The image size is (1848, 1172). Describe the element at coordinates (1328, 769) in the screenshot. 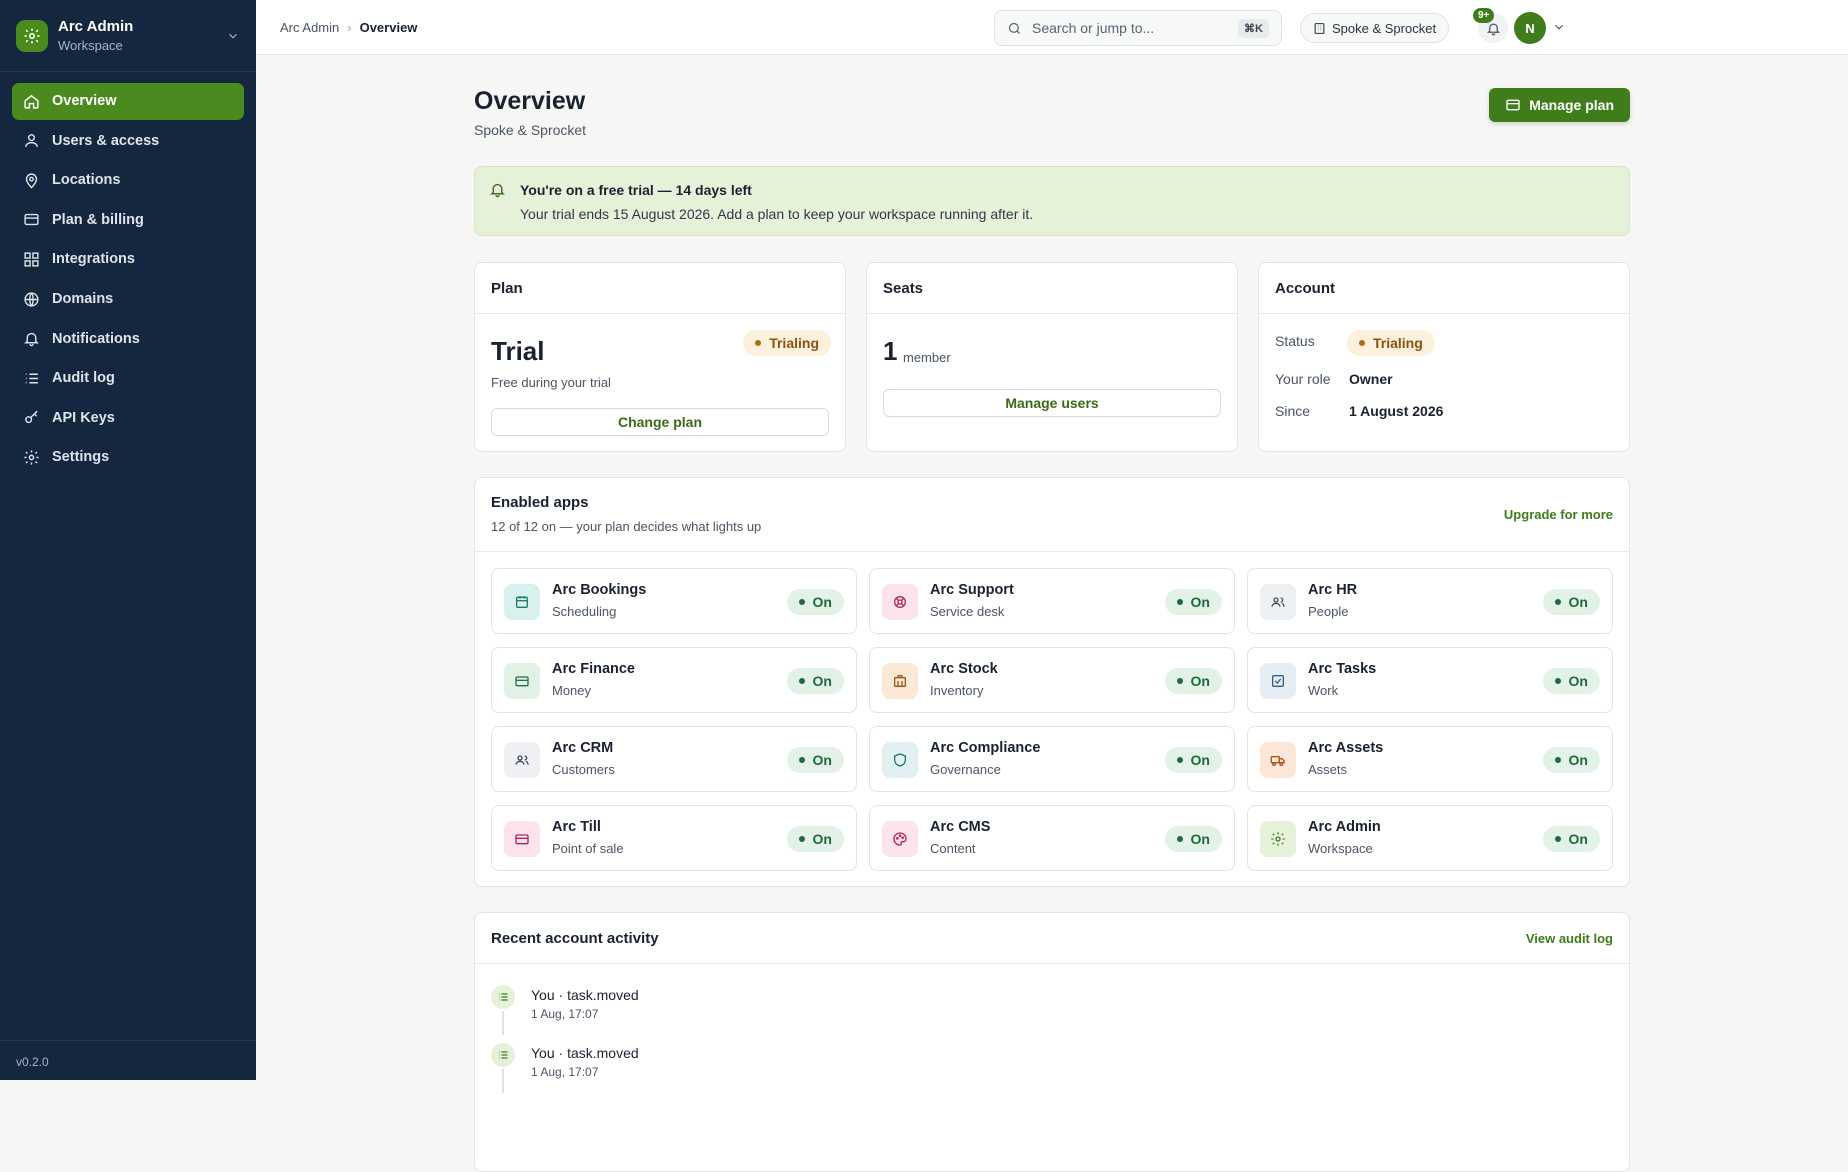

I see `app-category: Assets` at that location.